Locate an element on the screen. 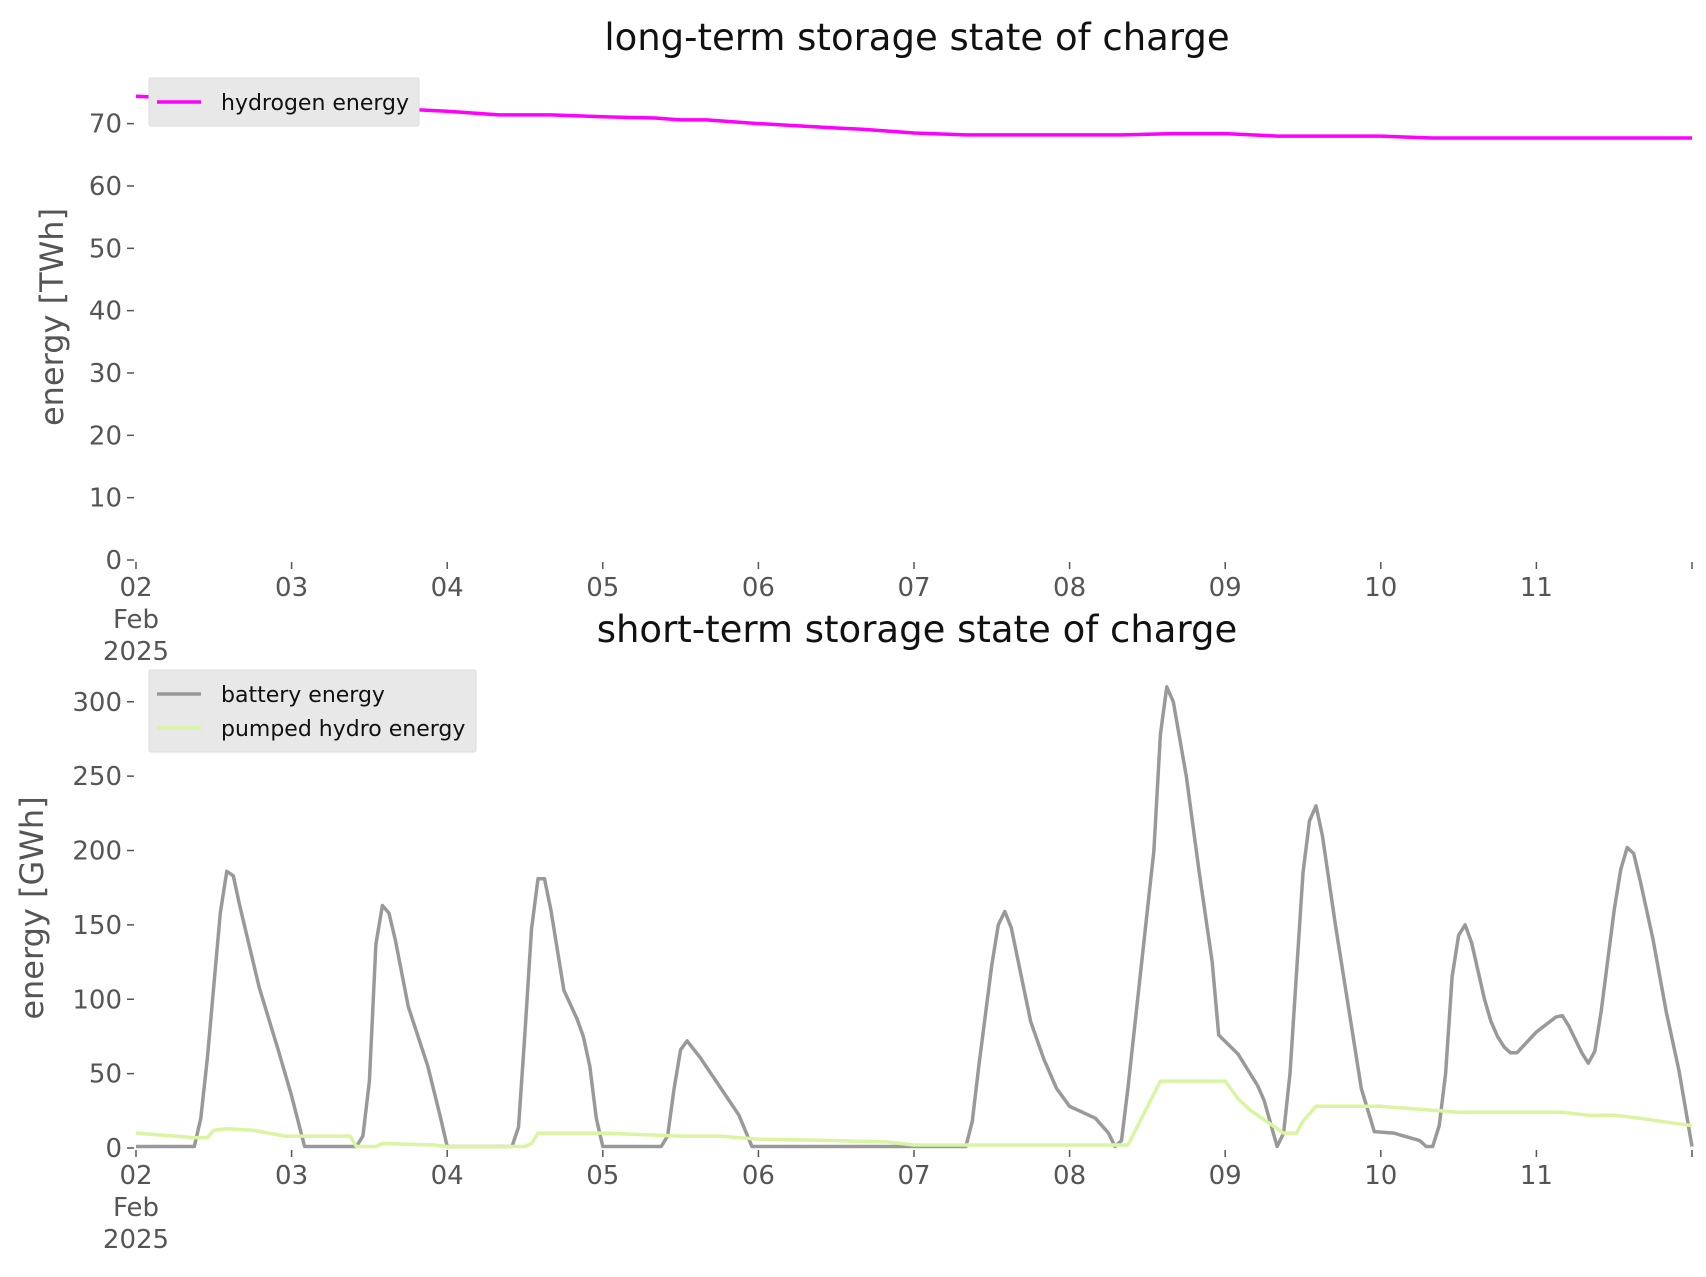 The width and height of the screenshot is (1706, 1277). y-tick-label: 20 is located at coordinates (105, 436).